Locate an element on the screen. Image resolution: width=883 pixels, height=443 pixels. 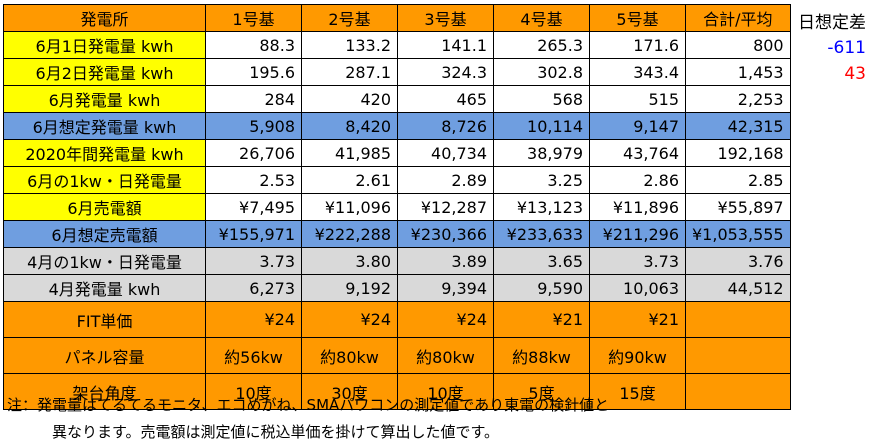
table-cell: 324.3 is located at coordinates (445, 72).